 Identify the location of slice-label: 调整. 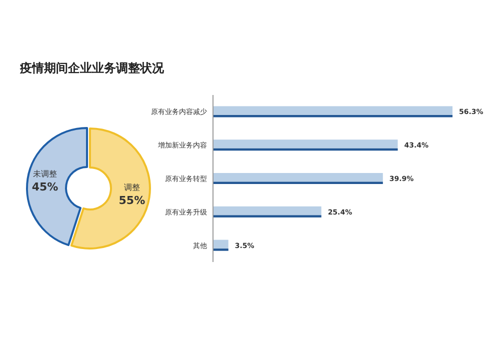
(132, 187).